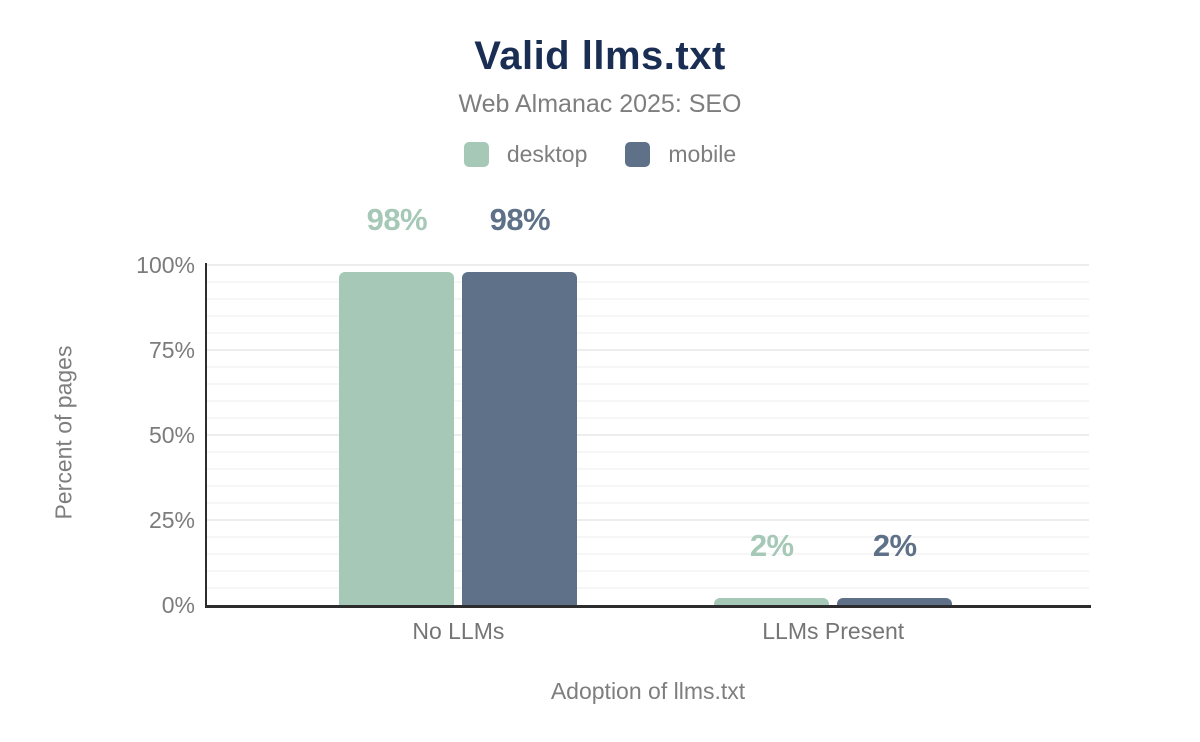 Image resolution: width=1200 pixels, height=742 pixels. What do you see at coordinates (171, 435) in the screenshot?
I see `y-axis-tick-label: 50%` at bounding box center [171, 435].